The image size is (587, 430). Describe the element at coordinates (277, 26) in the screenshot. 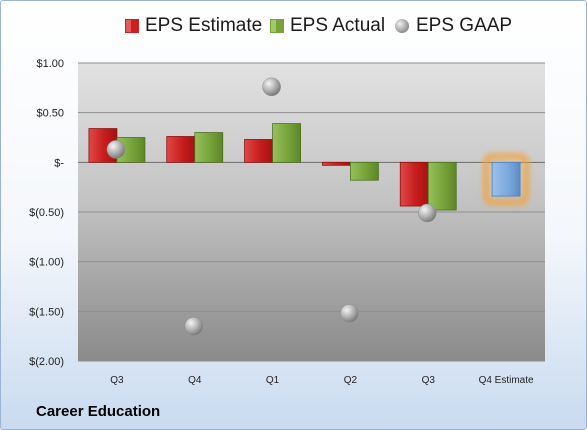

I see `green-bar-swatch-icon` at that location.